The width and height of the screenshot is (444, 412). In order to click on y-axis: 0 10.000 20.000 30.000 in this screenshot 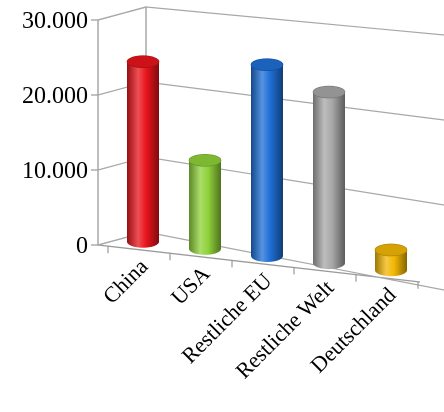, I will do `click(60, 133)`.